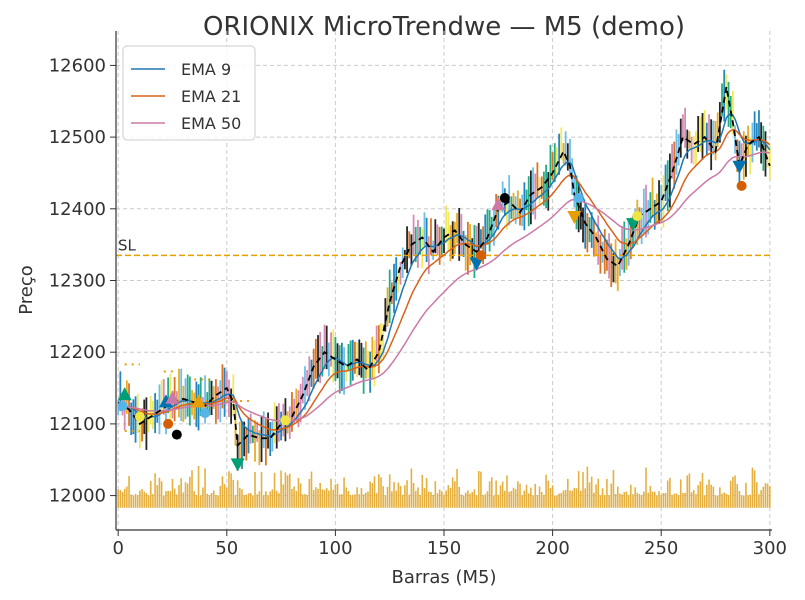  I want to click on x-tick-label: 200, so click(552, 548).